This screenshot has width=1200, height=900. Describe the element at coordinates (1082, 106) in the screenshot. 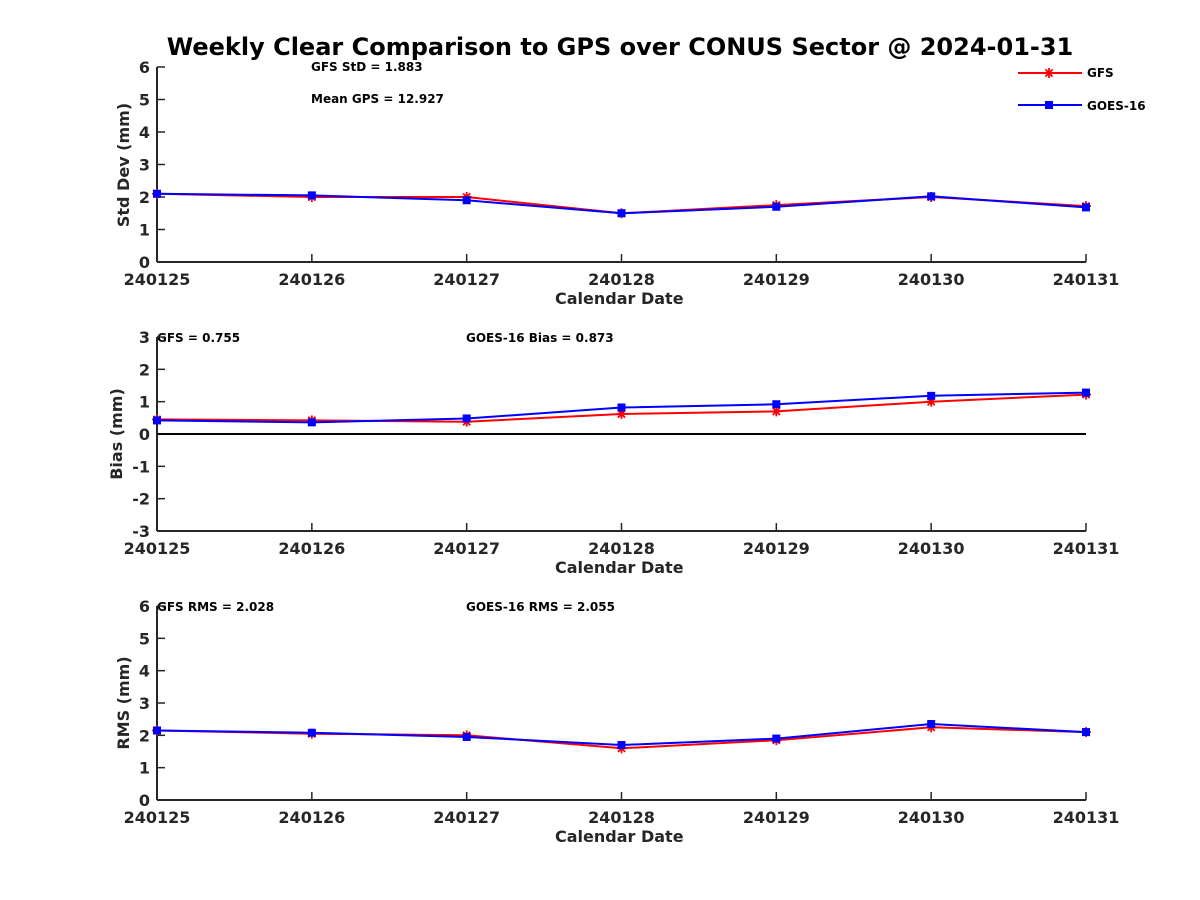

I see `legend-entry-goes16: GOES-16` at that location.